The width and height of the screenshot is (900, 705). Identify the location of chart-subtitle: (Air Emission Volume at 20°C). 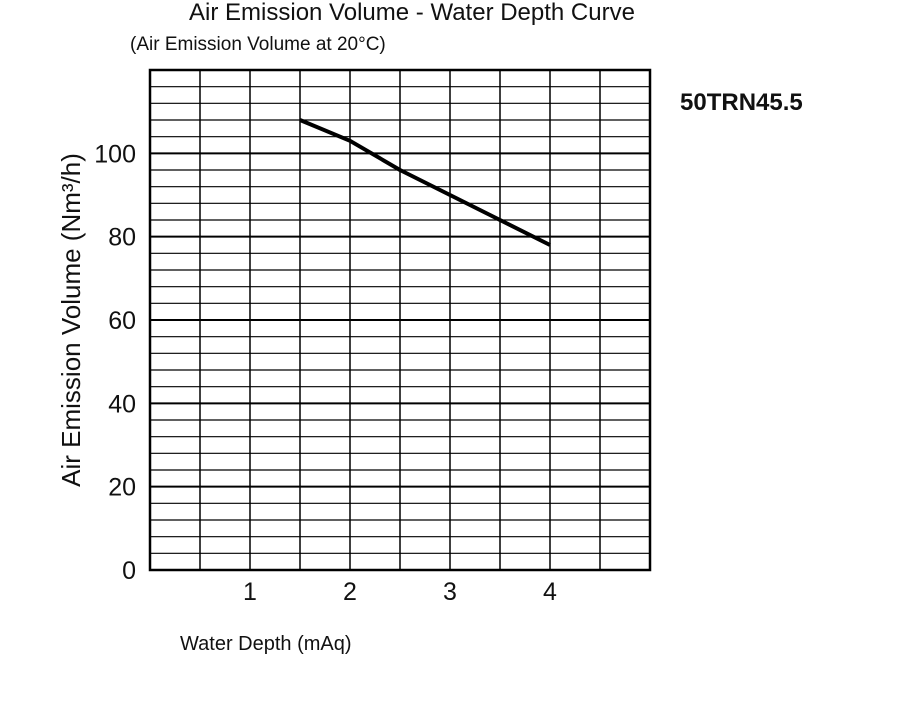
(258, 44).